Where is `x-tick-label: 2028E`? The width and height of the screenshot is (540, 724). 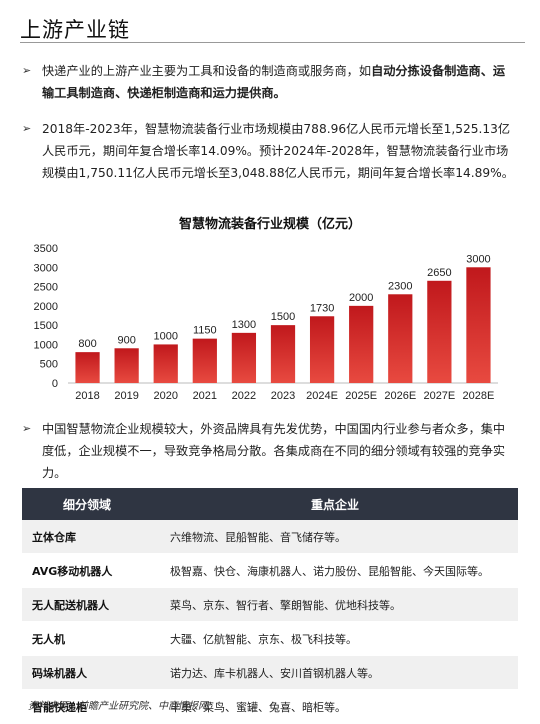 x-tick-label: 2028E is located at coordinates (479, 396).